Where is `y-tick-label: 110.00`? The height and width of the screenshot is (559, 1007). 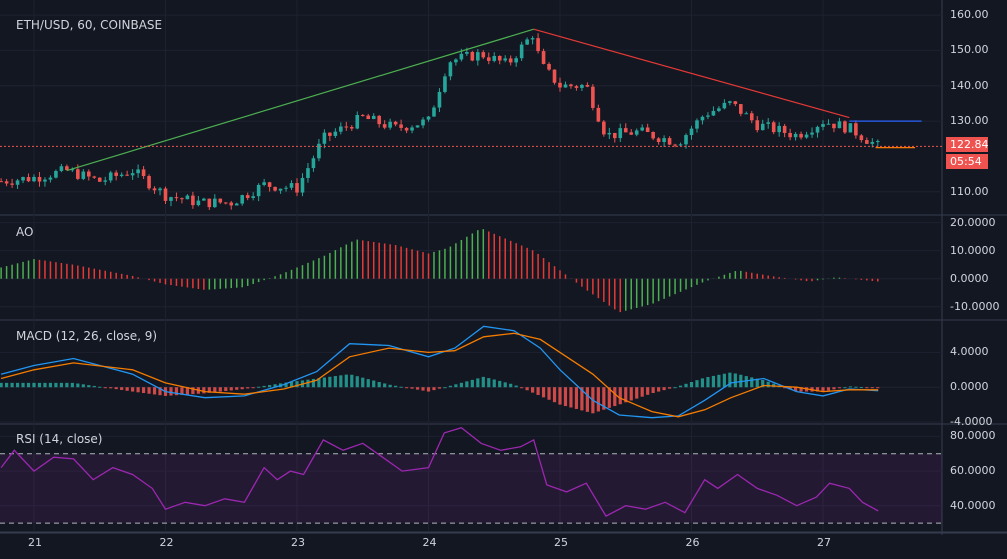 y-tick-label: 110.00 is located at coordinates (969, 191).